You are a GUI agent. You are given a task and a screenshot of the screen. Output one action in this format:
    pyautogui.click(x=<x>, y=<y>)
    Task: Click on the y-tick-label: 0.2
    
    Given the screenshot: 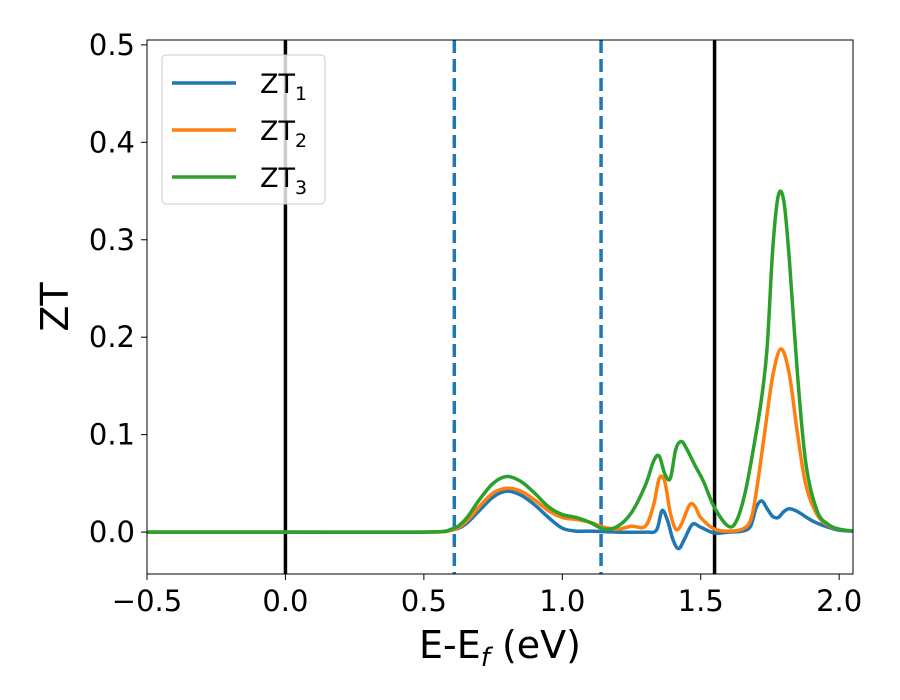 What is the action you would take?
    pyautogui.click(x=112, y=337)
    